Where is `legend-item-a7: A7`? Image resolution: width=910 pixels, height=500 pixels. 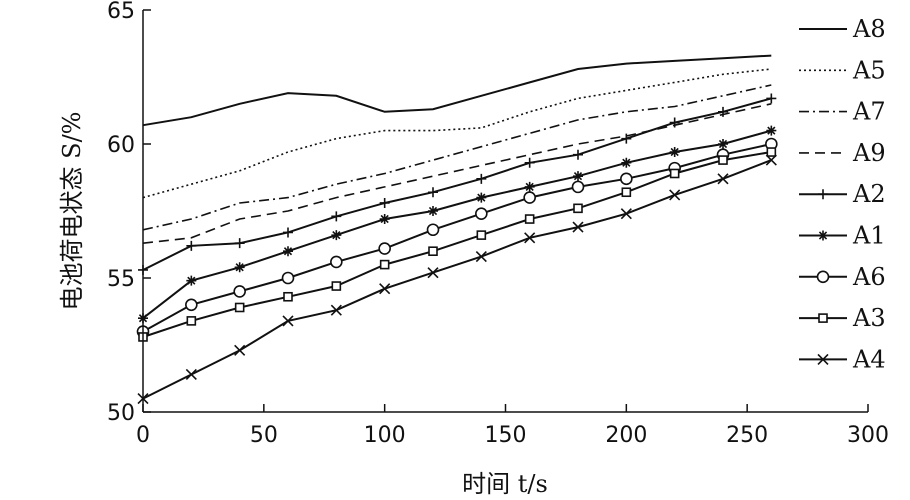 legend-item-a7: A7 is located at coordinates (842, 112).